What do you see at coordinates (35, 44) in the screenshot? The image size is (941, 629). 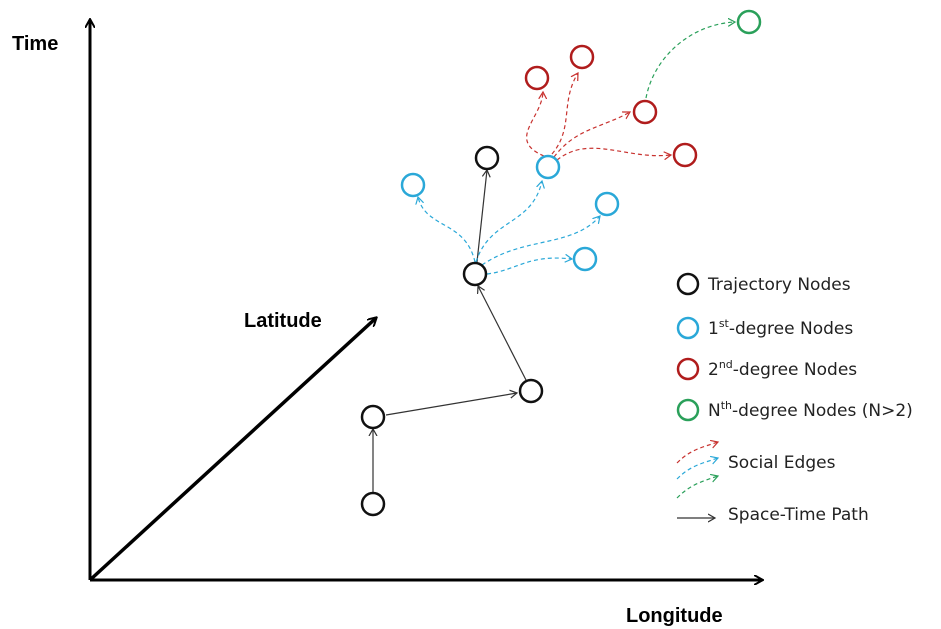 I see `time-axis-label: Time` at bounding box center [35, 44].